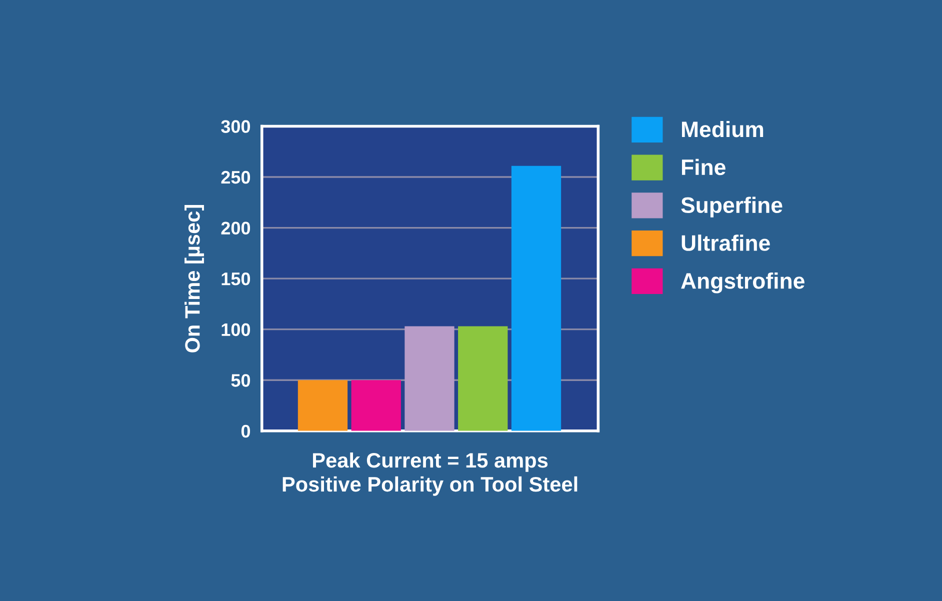  What do you see at coordinates (731, 207) in the screenshot?
I see `legend-label: Superfine` at bounding box center [731, 207].